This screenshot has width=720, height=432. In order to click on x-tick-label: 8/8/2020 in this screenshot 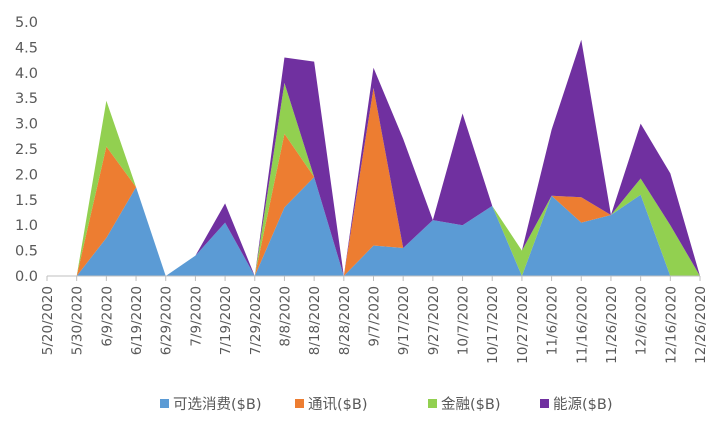, I will do `click(285, 316)`.